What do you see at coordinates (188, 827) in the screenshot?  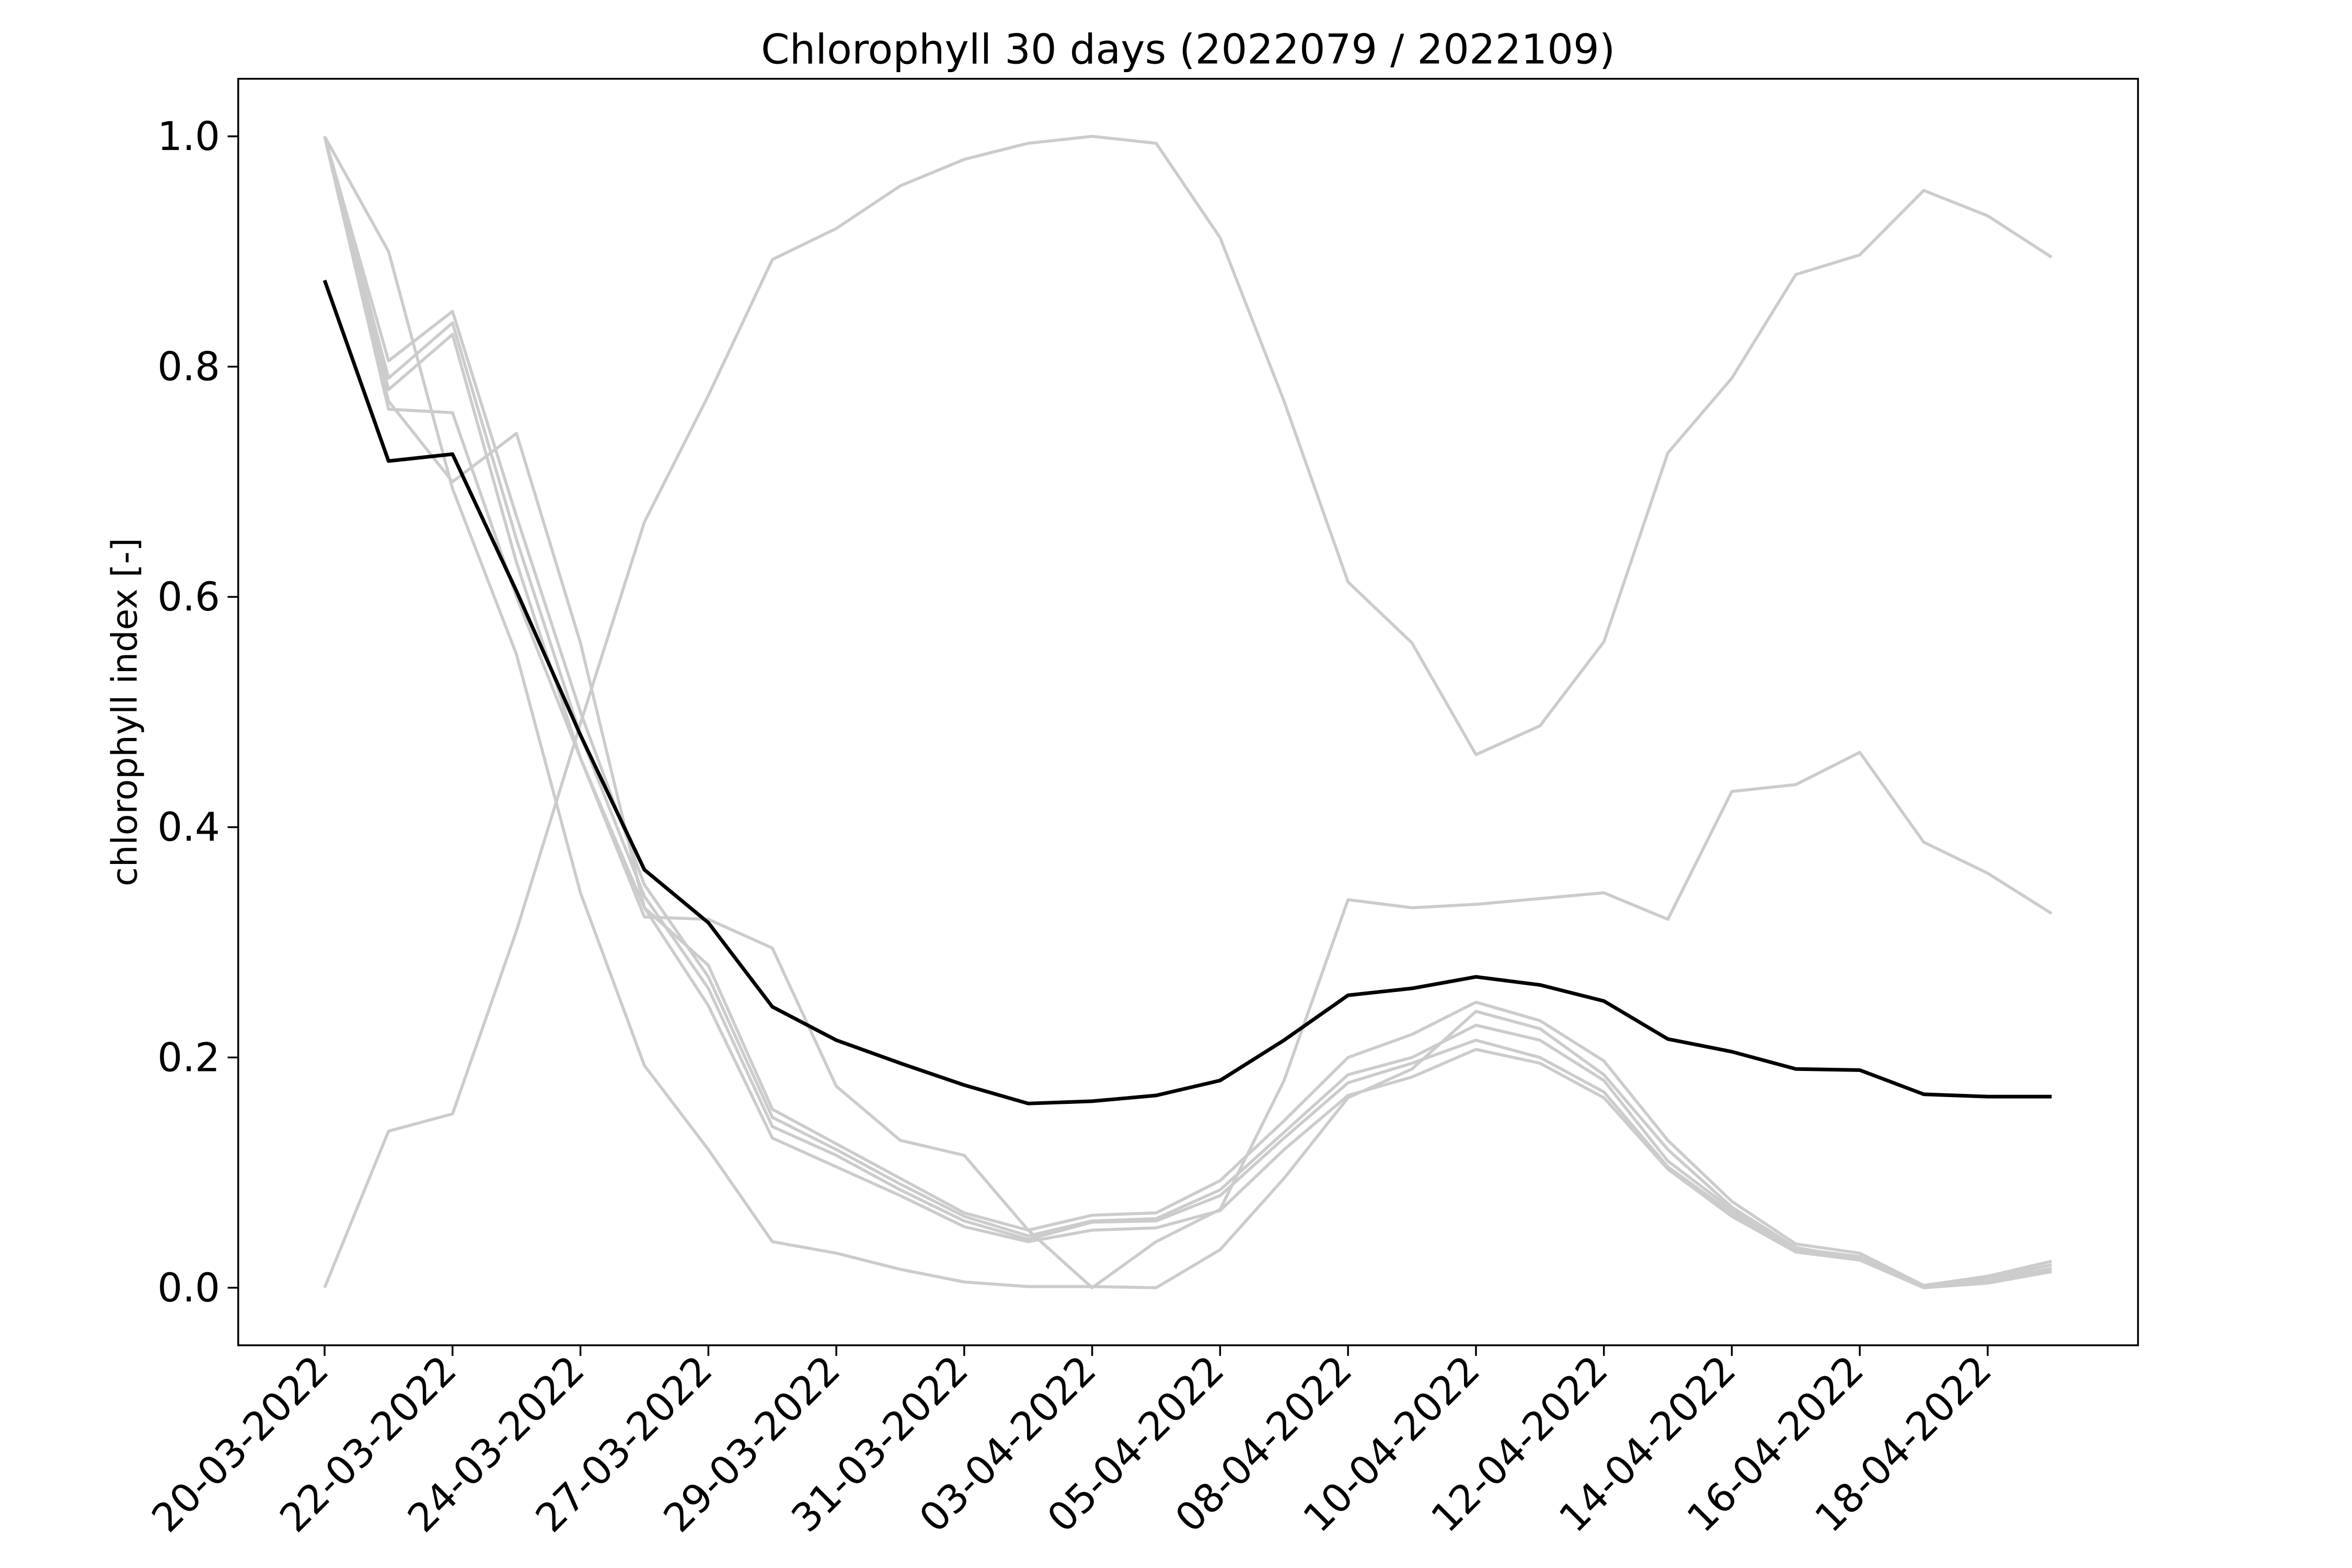 I see `y-tick-label: 0.4` at bounding box center [188, 827].